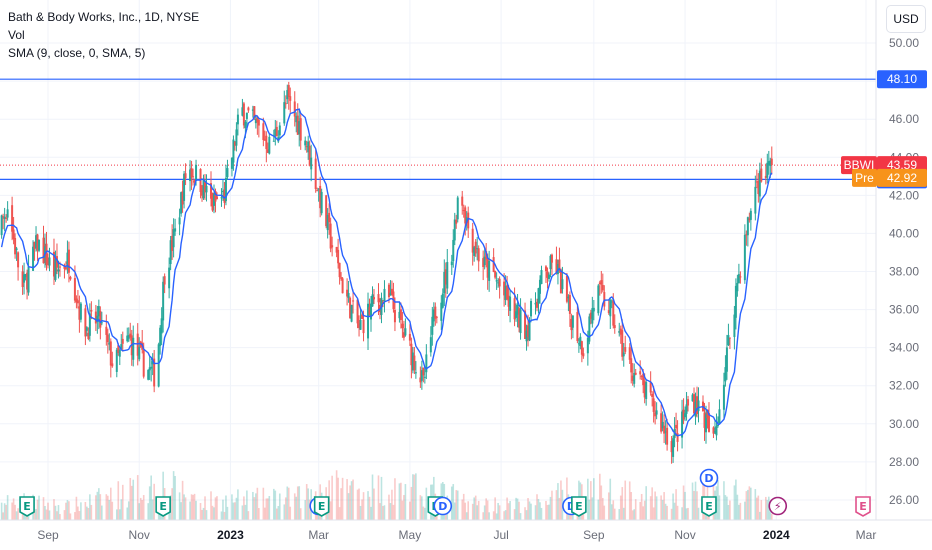 The image size is (932, 550). I want to click on sma-legend: SMA (9, close, 0, SMA, 5), so click(77, 53).